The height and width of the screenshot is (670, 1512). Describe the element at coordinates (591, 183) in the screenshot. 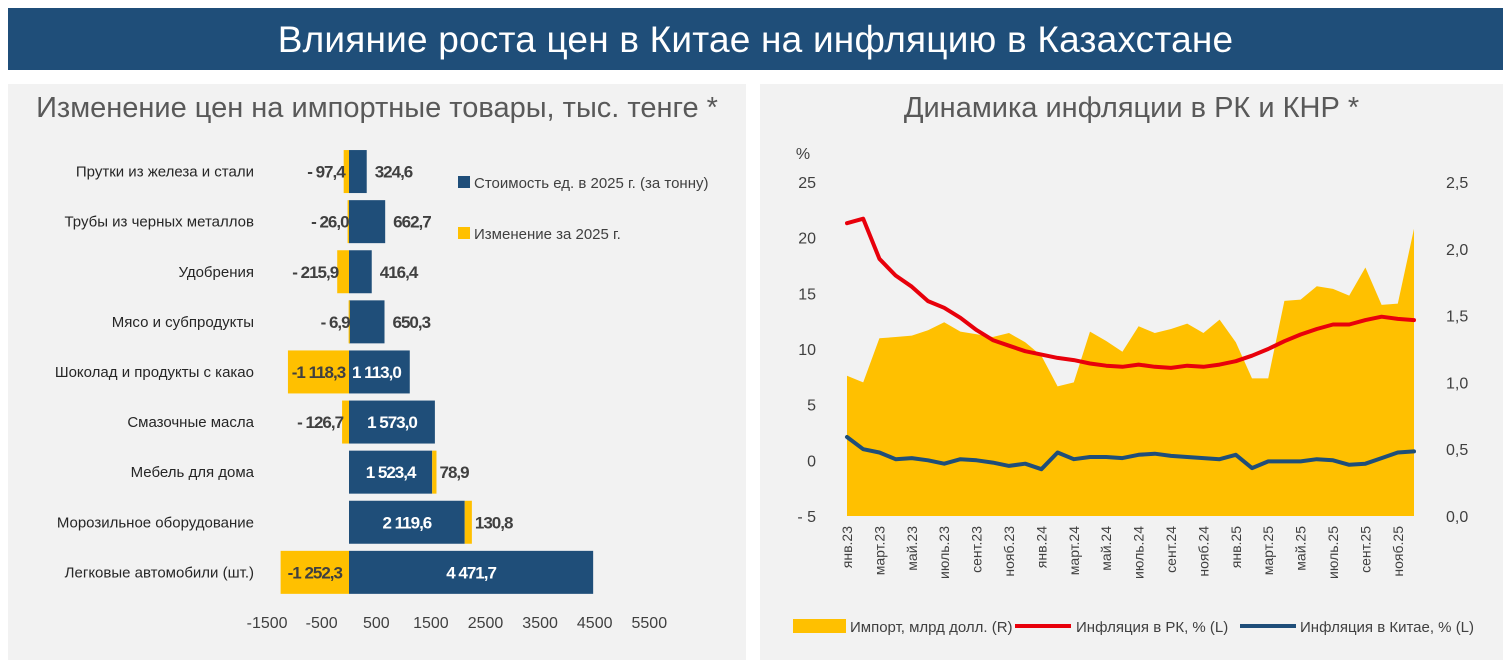

I see `legend-label-cost: Стоимость ед. в 2025 г. (за тонну)` at that location.